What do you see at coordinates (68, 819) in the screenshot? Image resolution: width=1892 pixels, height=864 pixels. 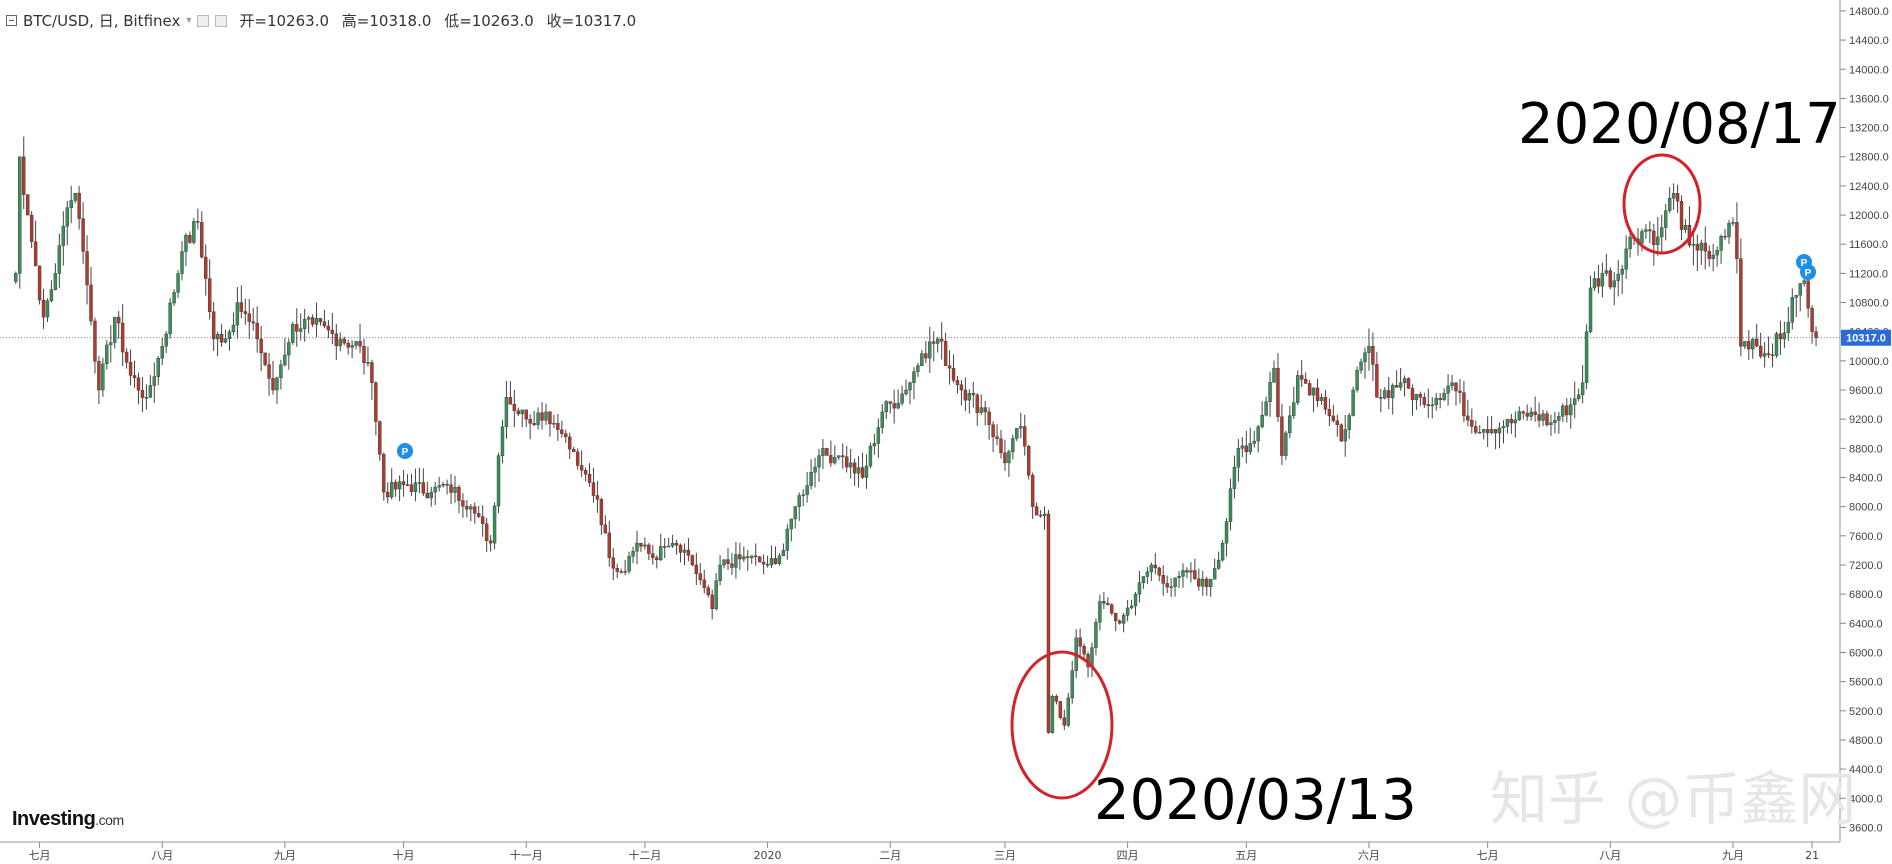 I see `investing-logo: Investing.com` at bounding box center [68, 819].